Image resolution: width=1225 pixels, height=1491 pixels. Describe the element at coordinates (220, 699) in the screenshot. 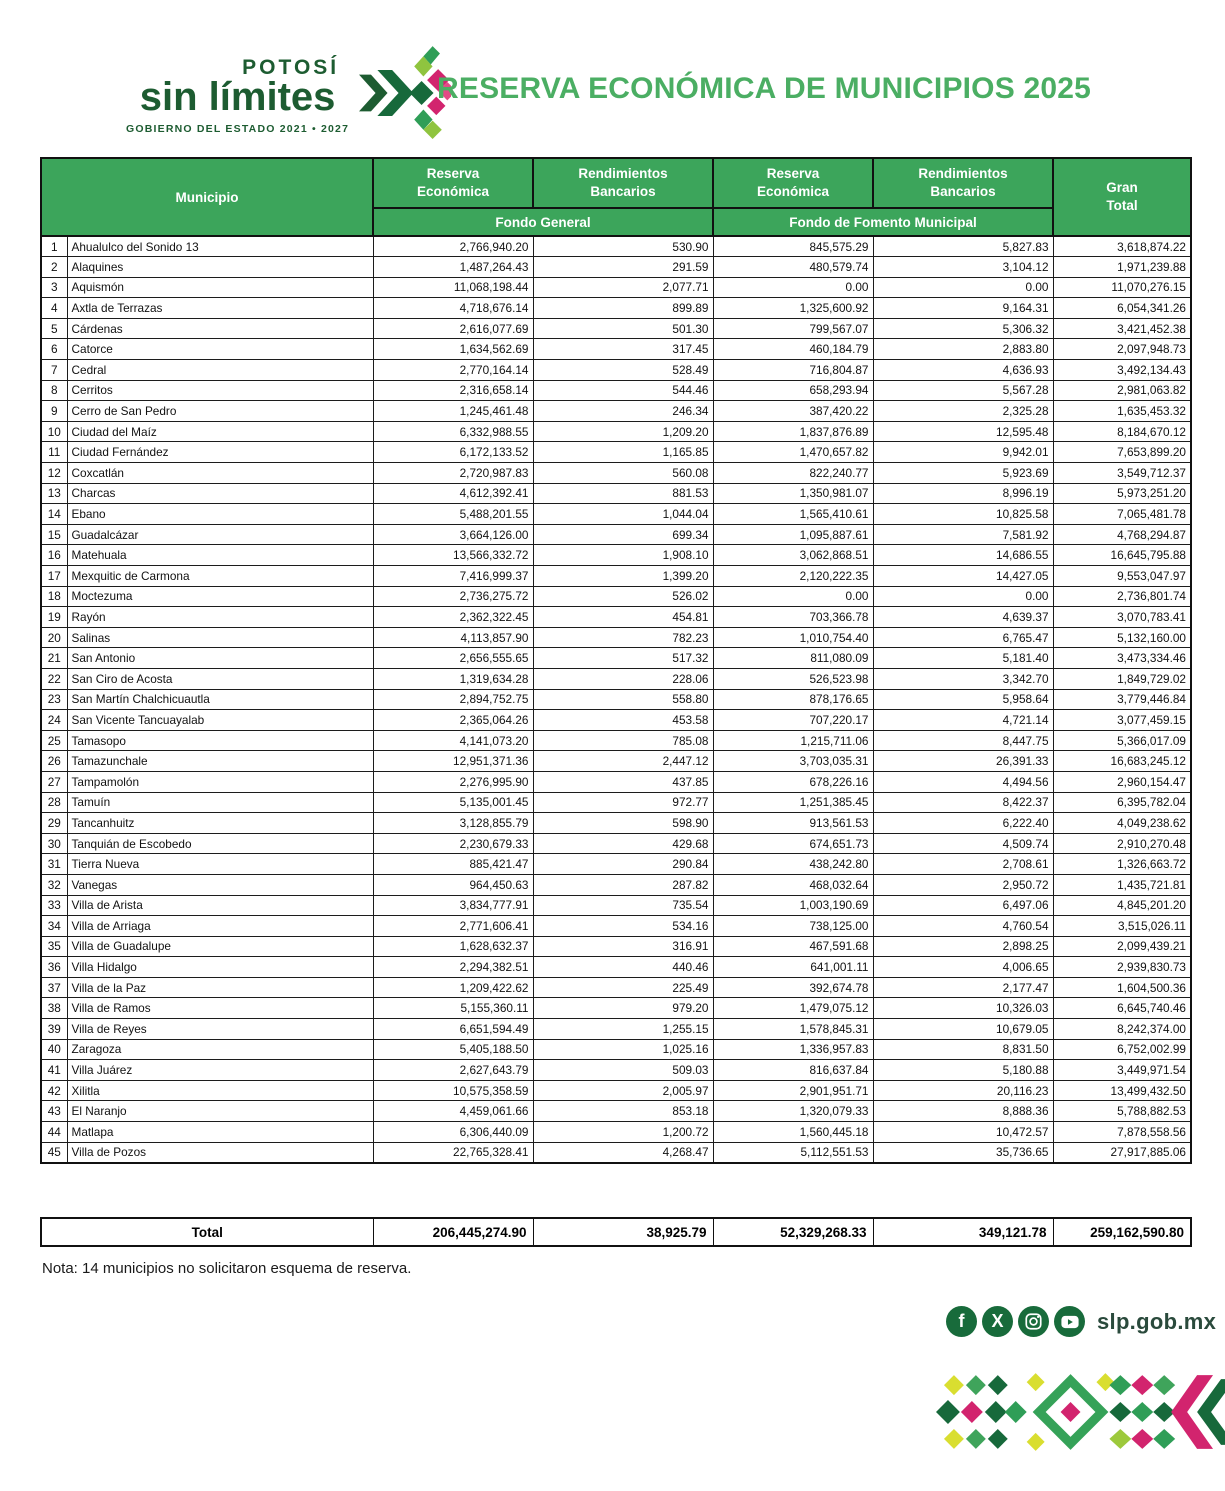

I see `municipio-name: San Martín Chalchicuautla` at that location.